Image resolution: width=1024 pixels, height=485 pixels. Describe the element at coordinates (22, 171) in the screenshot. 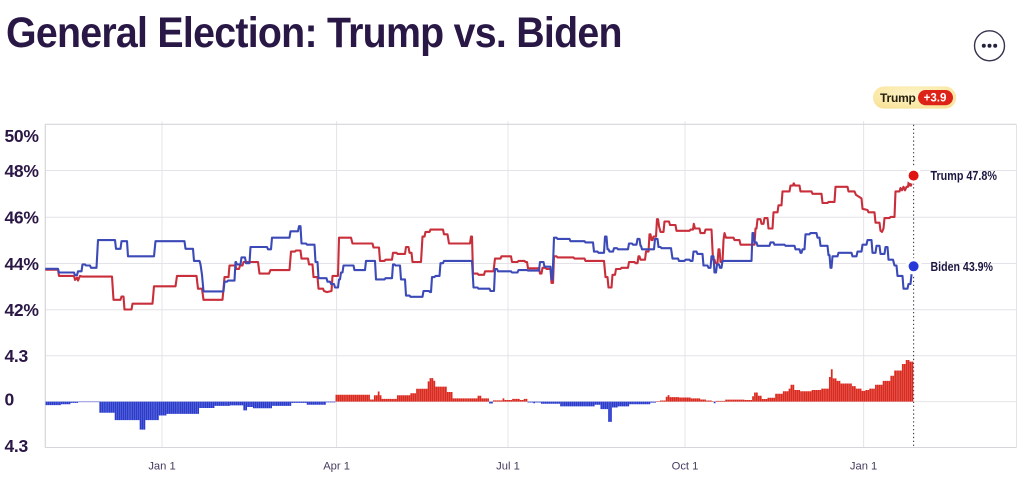

I see `svg-text: 48%` at that location.